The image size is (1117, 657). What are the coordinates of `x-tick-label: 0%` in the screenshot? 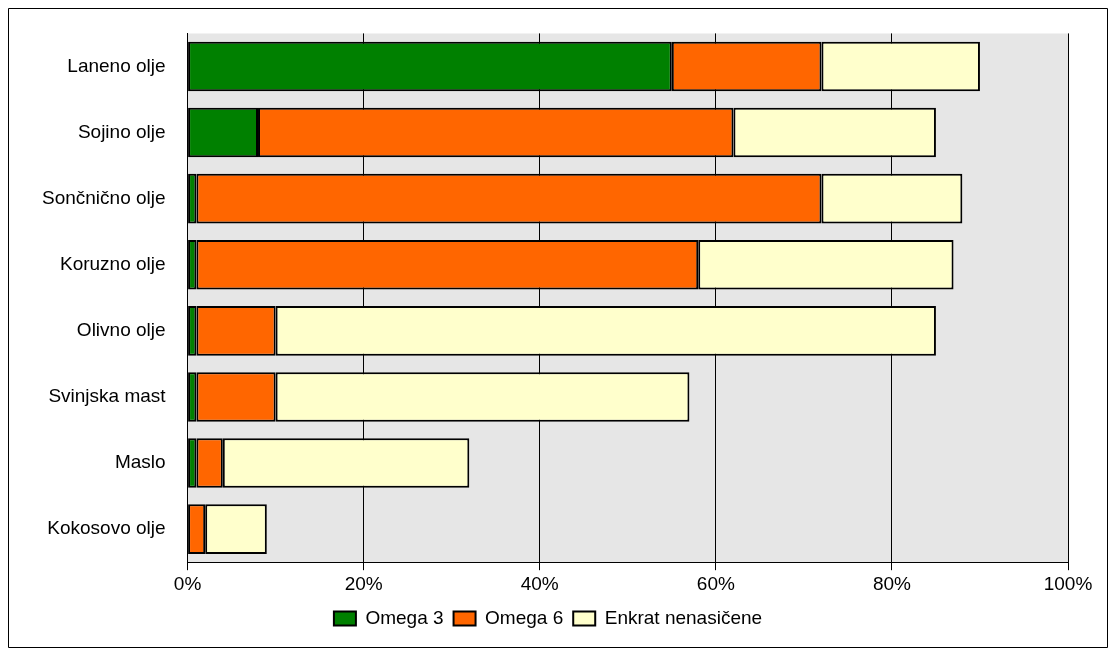 It's located at (187, 583).